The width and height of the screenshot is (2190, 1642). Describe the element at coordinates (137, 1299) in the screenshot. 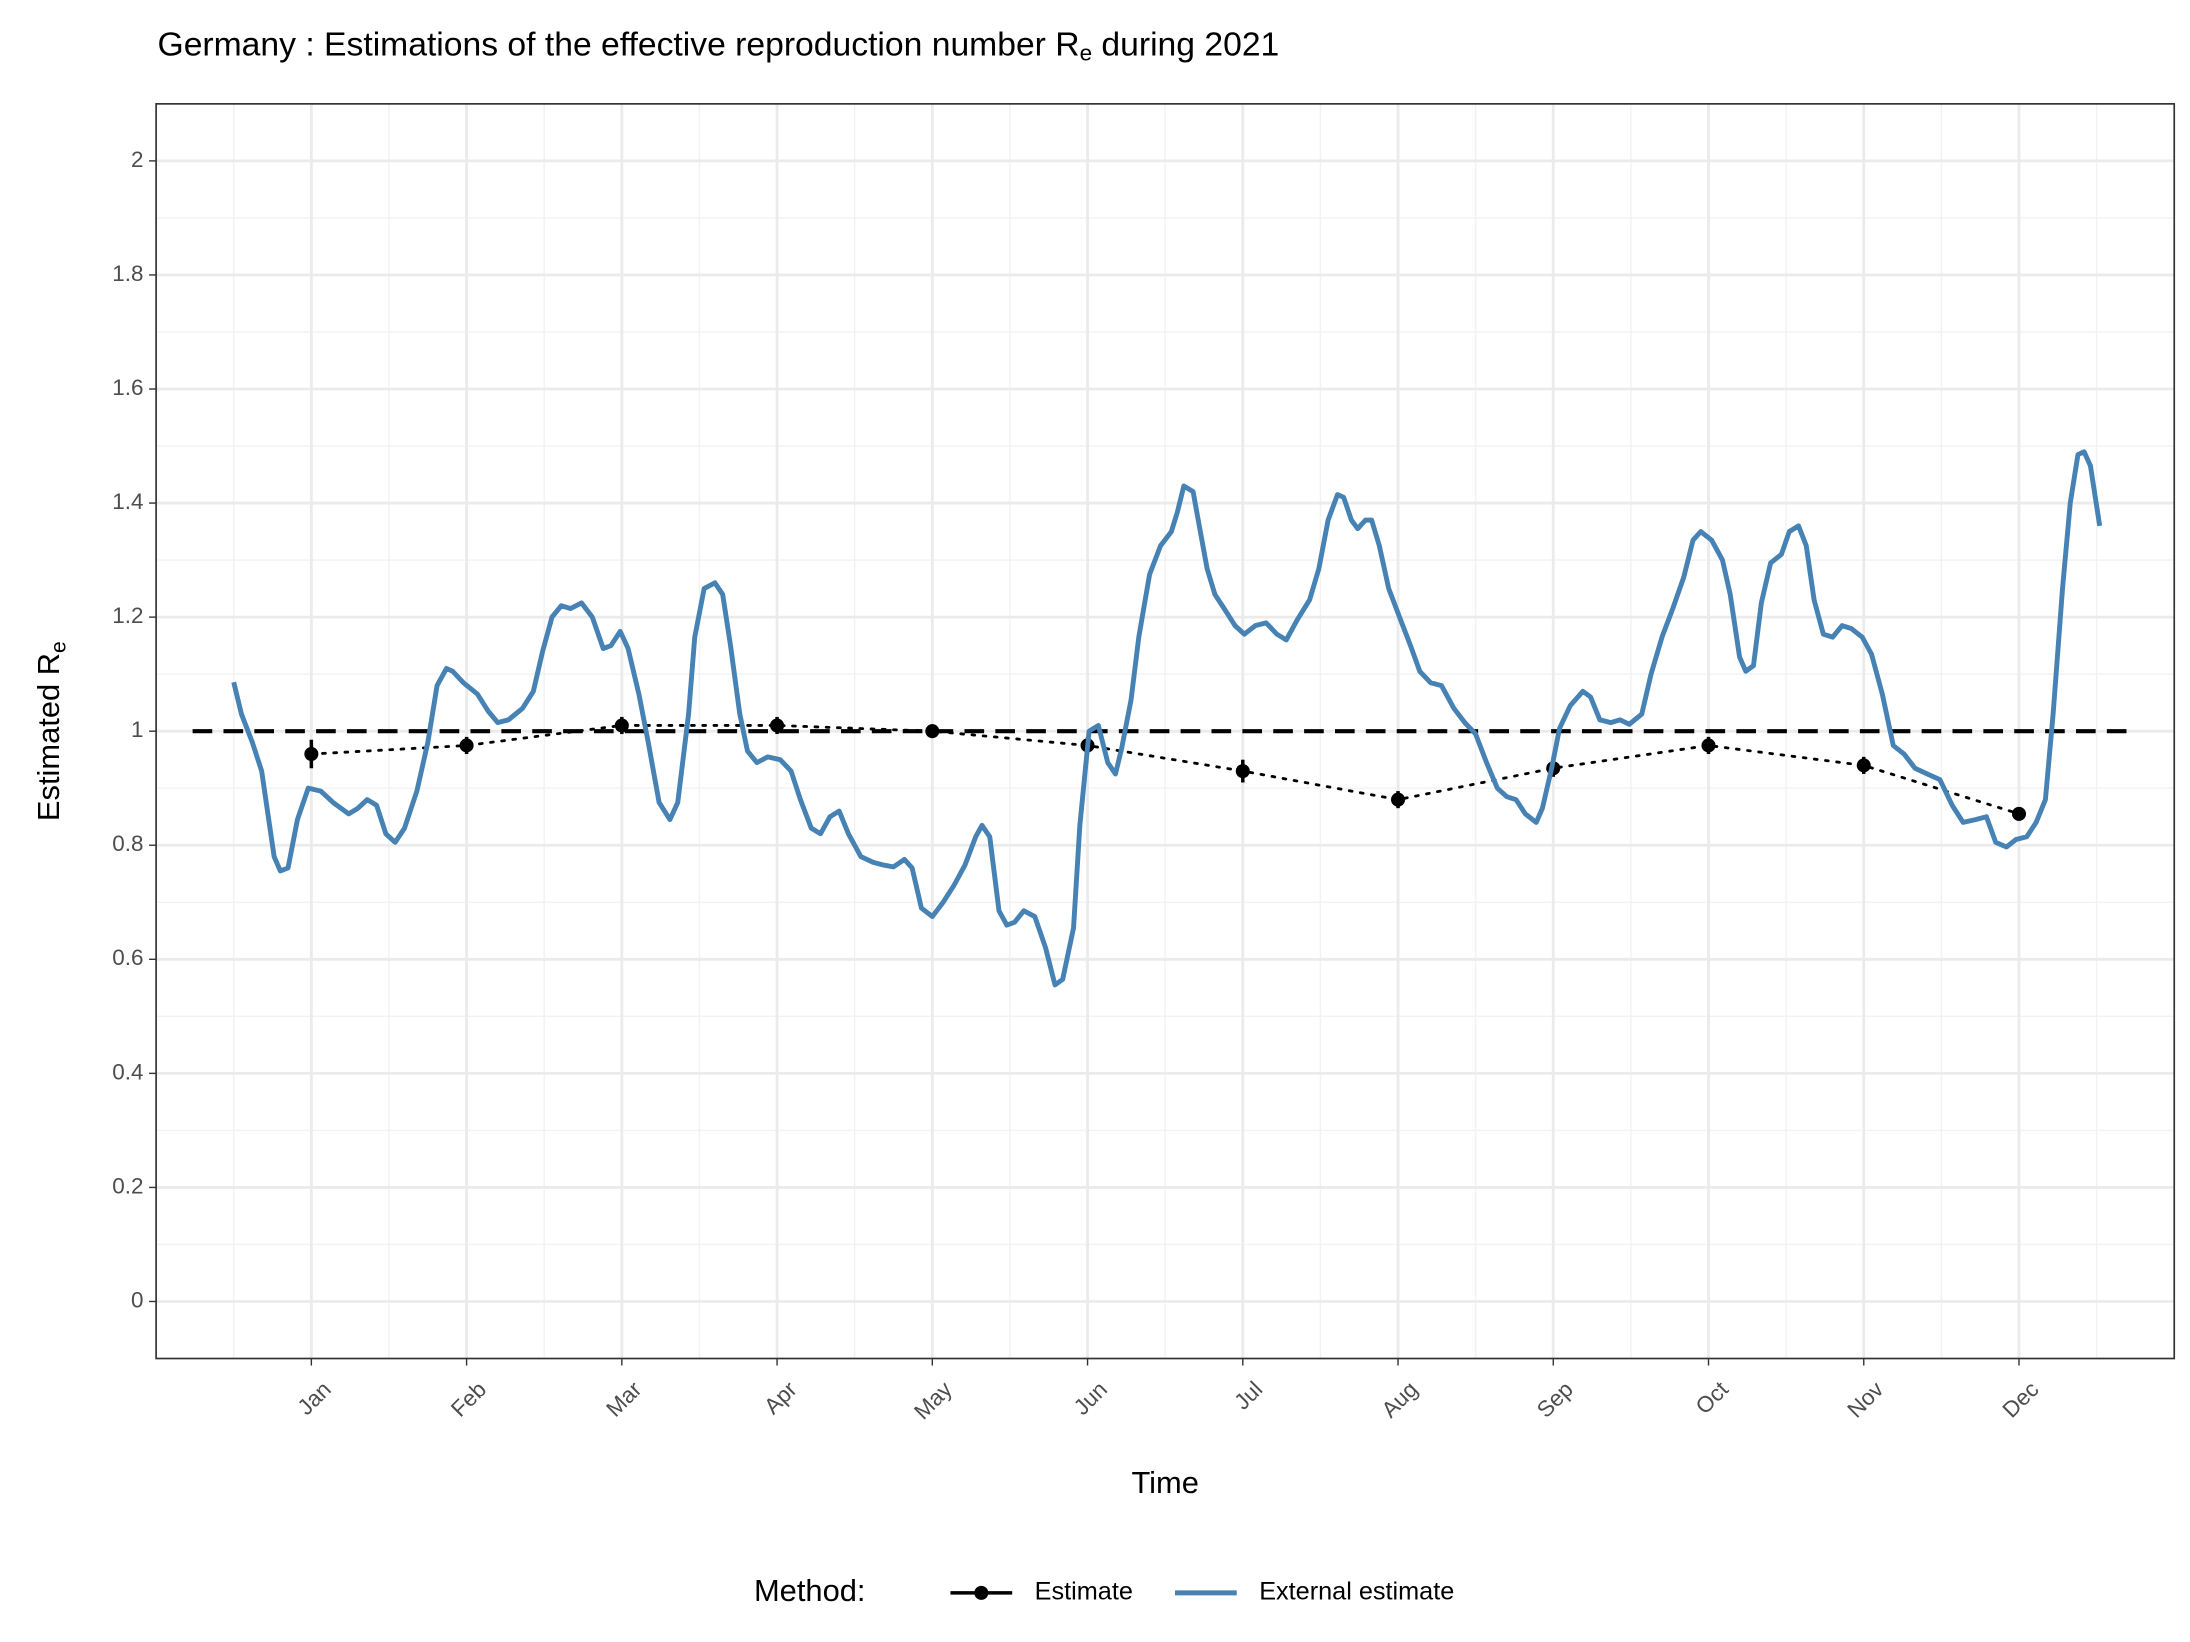

I see `y-tick-label: 0` at that location.